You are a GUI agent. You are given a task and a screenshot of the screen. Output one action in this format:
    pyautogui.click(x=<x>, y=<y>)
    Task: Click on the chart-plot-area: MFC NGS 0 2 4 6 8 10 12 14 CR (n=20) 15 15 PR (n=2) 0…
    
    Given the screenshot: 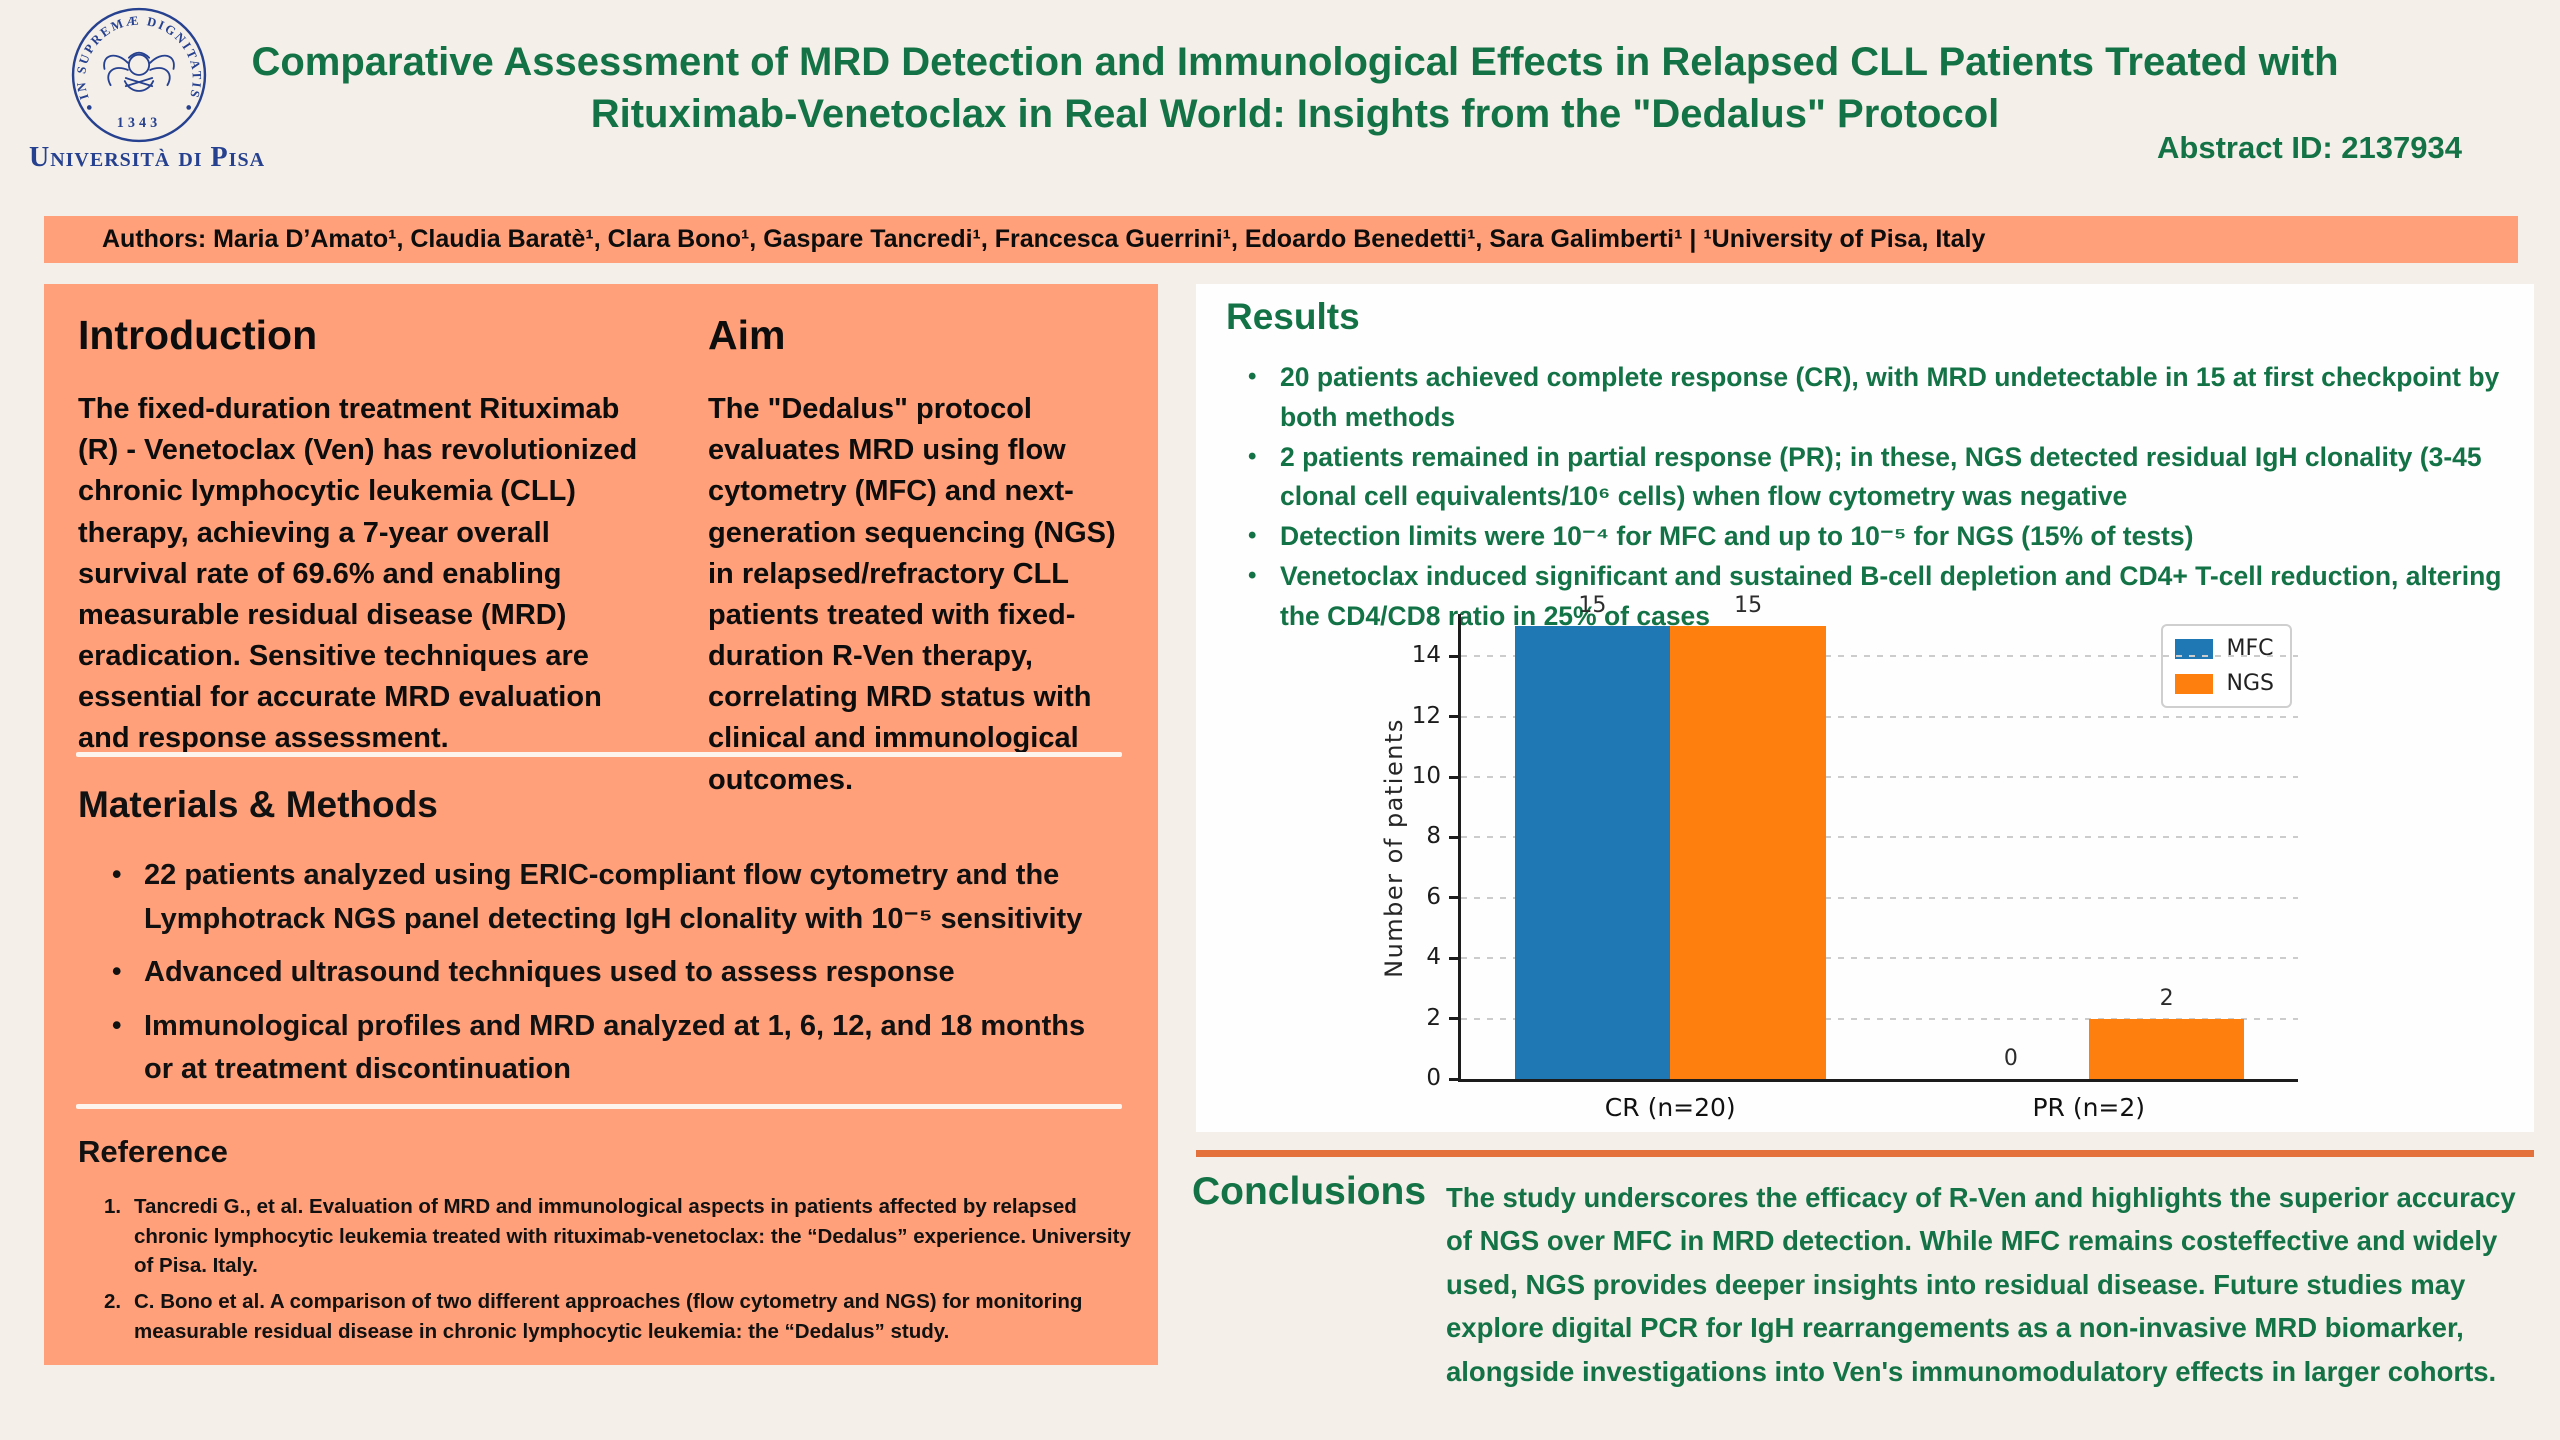 What is the action you would take?
    pyautogui.click(x=1855, y=857)
    